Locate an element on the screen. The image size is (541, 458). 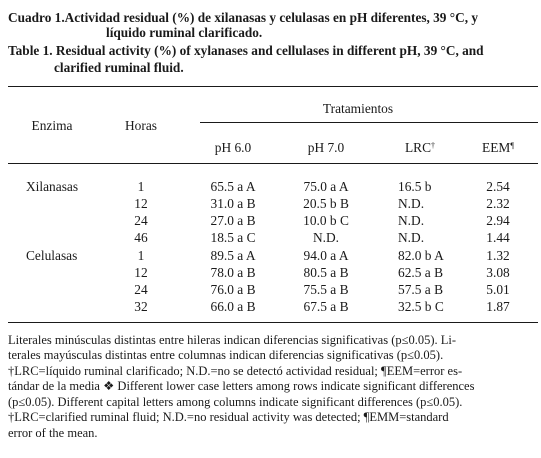
cell-hours: 46 is located at coordinates (141, 237).